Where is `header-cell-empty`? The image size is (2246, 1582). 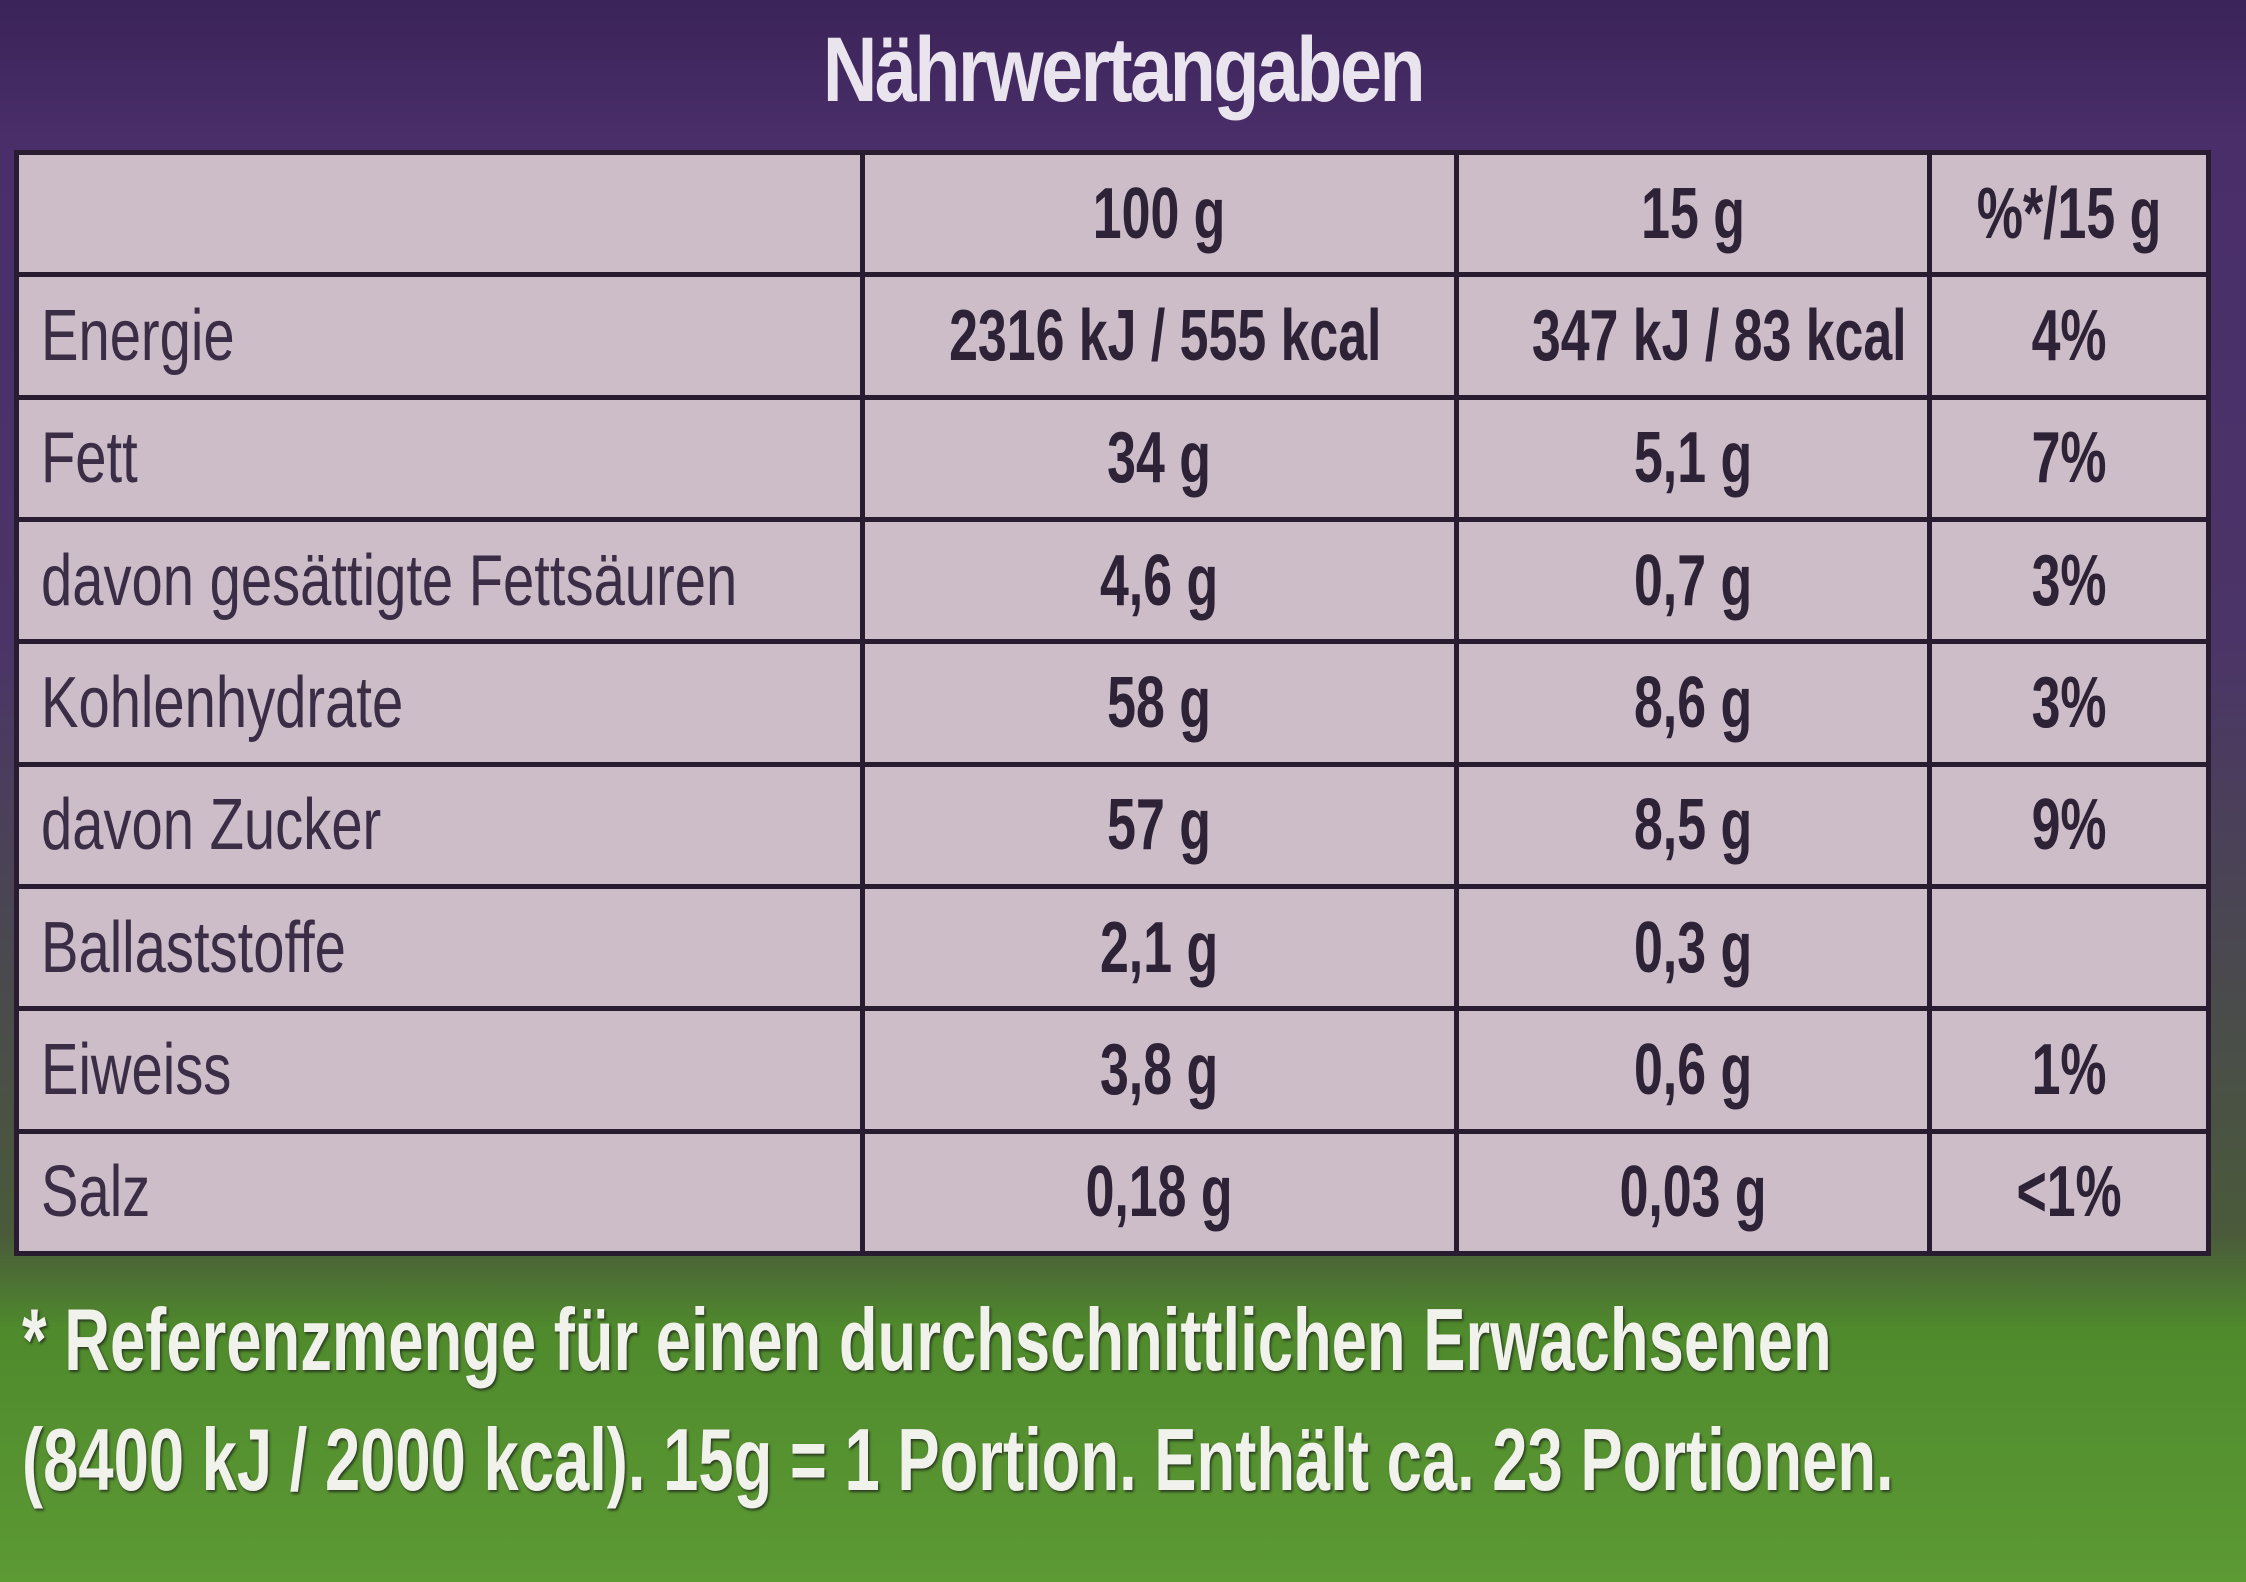 header-cell-empty is located at coordinates (439, 213).